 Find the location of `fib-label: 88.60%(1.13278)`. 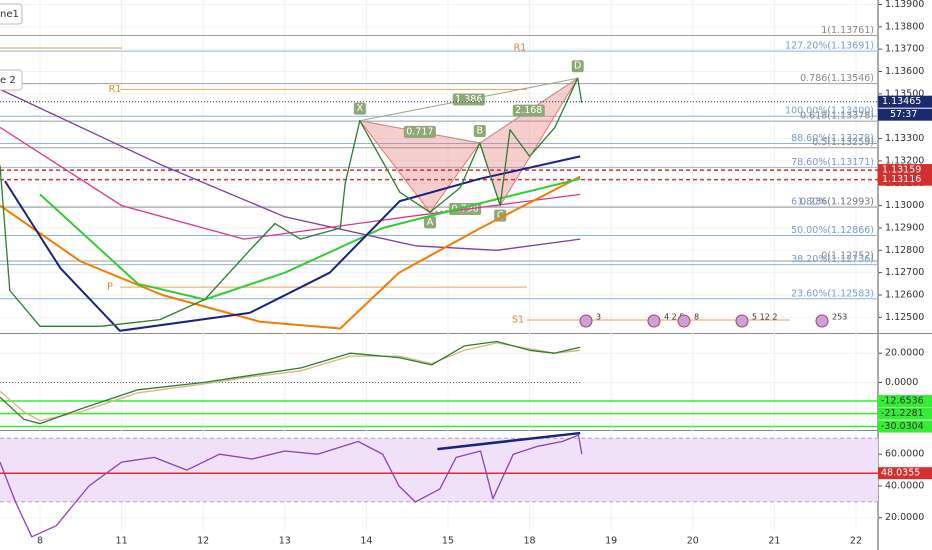

fib-label: 88.60%(1.13278) is located at coordinates (832, 138).